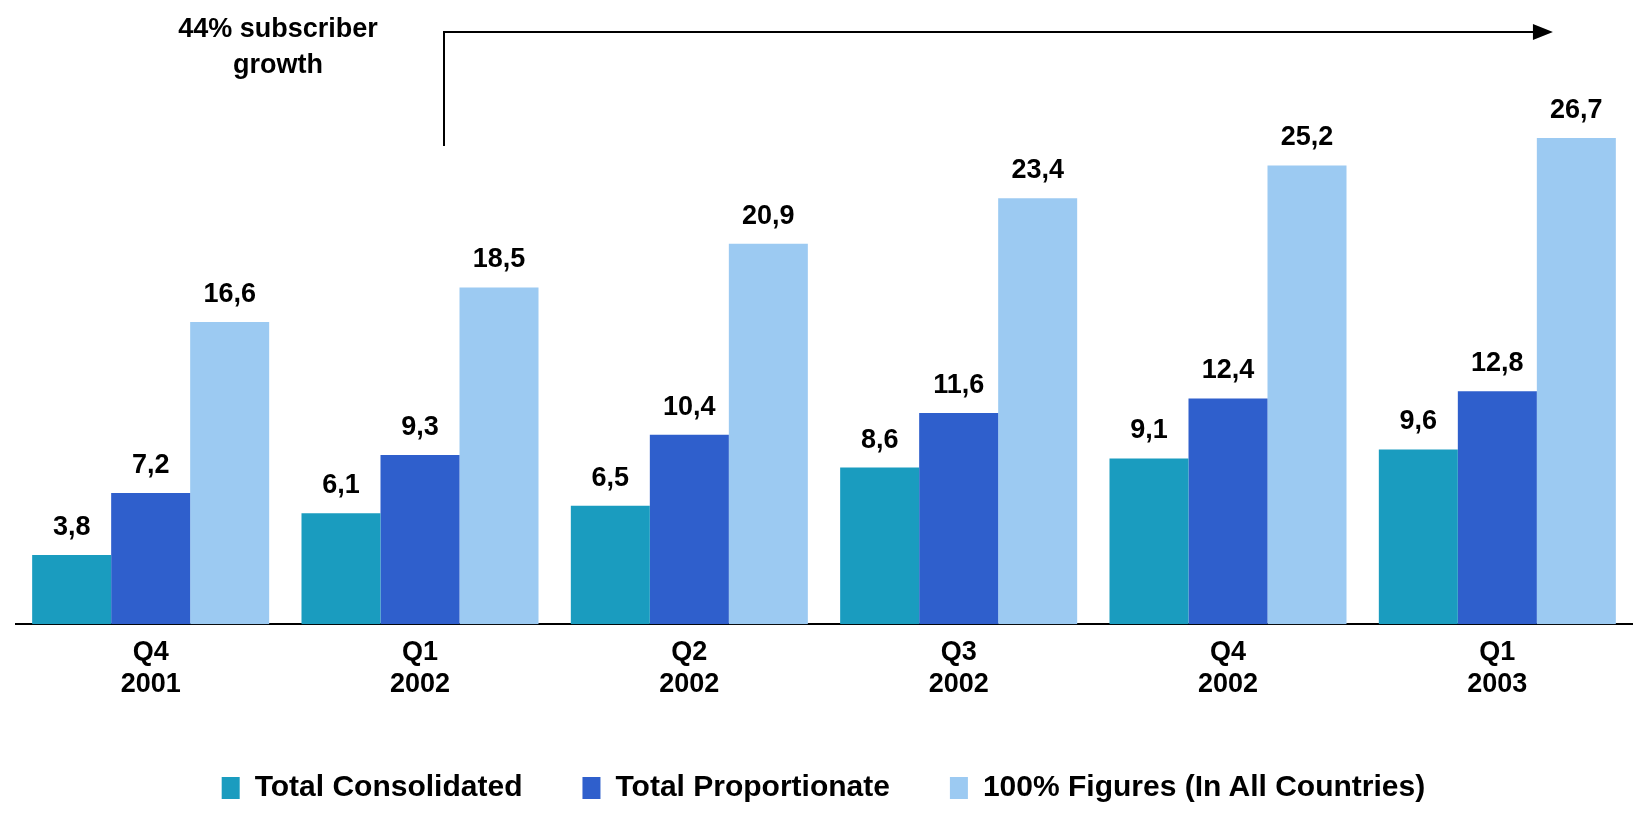 This screenshot has width=1648, height=821. I want to click on x-tick-label: Q1 2003, so click(1497, 667).